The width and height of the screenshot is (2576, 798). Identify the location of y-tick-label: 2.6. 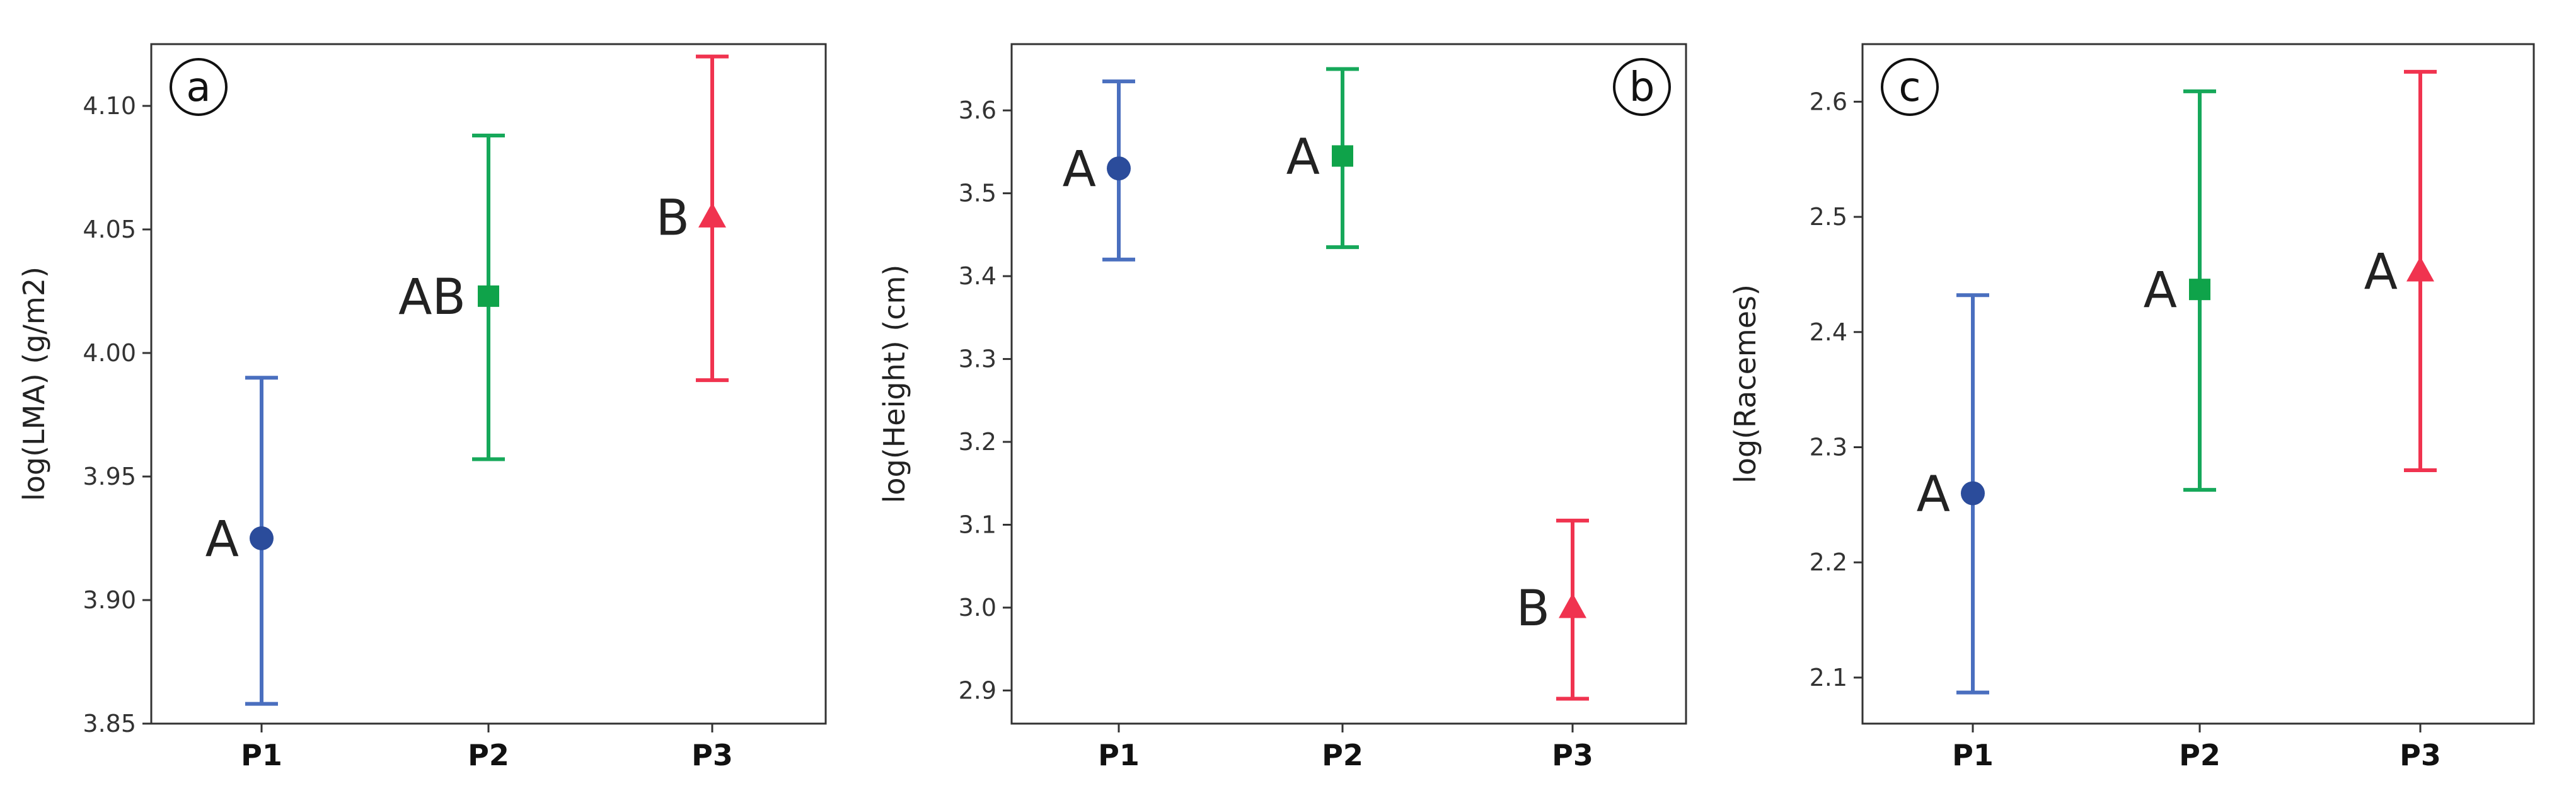
(1829, 101).